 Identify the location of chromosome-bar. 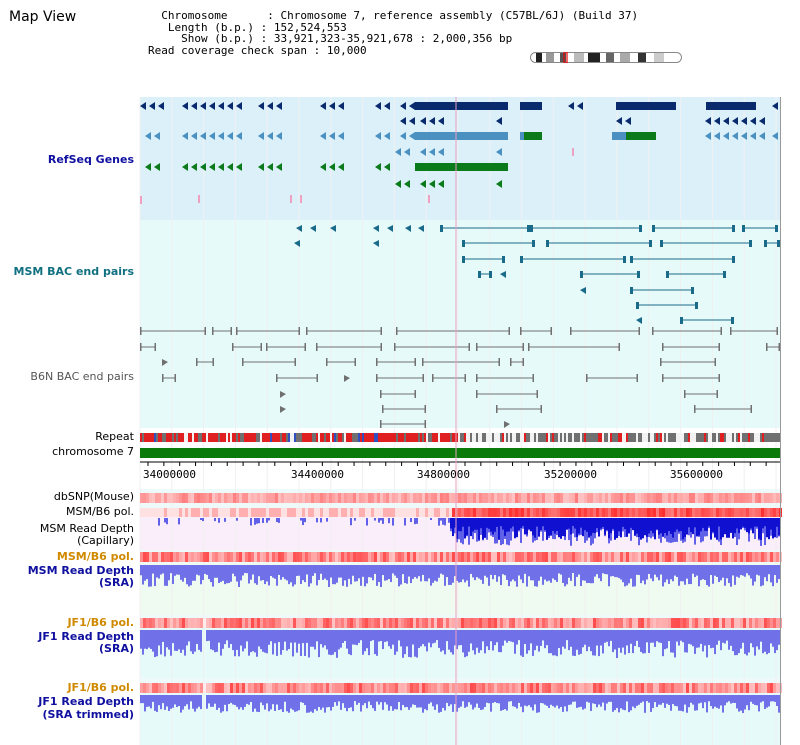
(460, 453).